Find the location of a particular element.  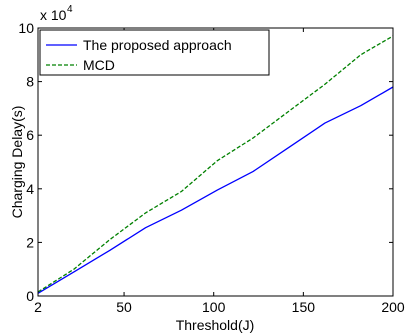

legend: The proposed approach MCD is located at coordinates (154, 52).